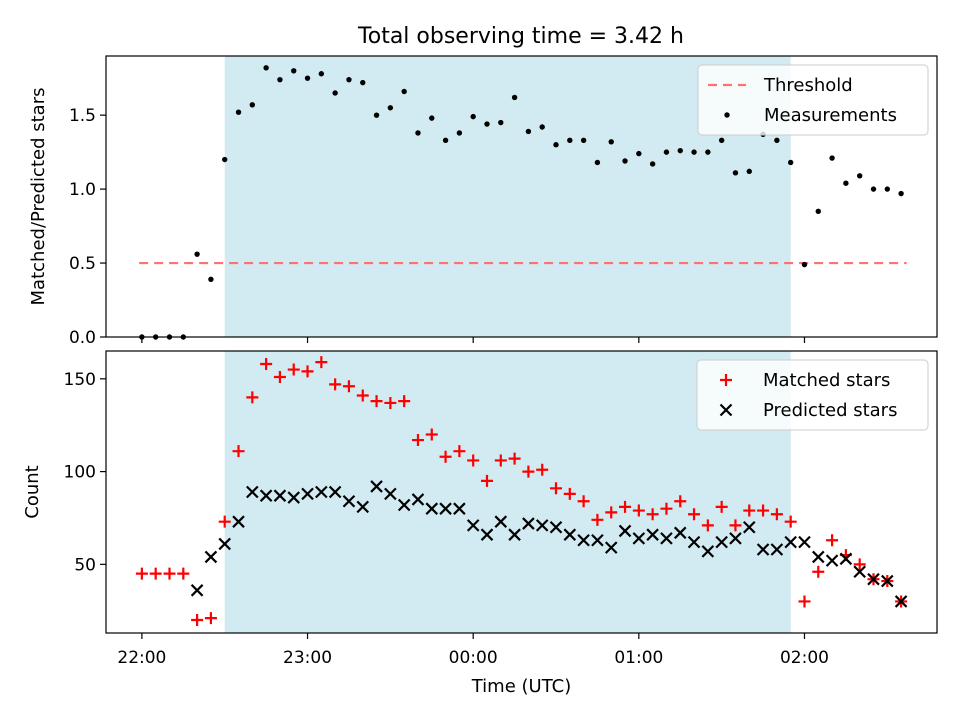 This screenshot has height=720, width=960. Describe the element at coordinates (520, 36) in the screenshot. I see `figure-title: Total observing time = 3.42 h` at that location.